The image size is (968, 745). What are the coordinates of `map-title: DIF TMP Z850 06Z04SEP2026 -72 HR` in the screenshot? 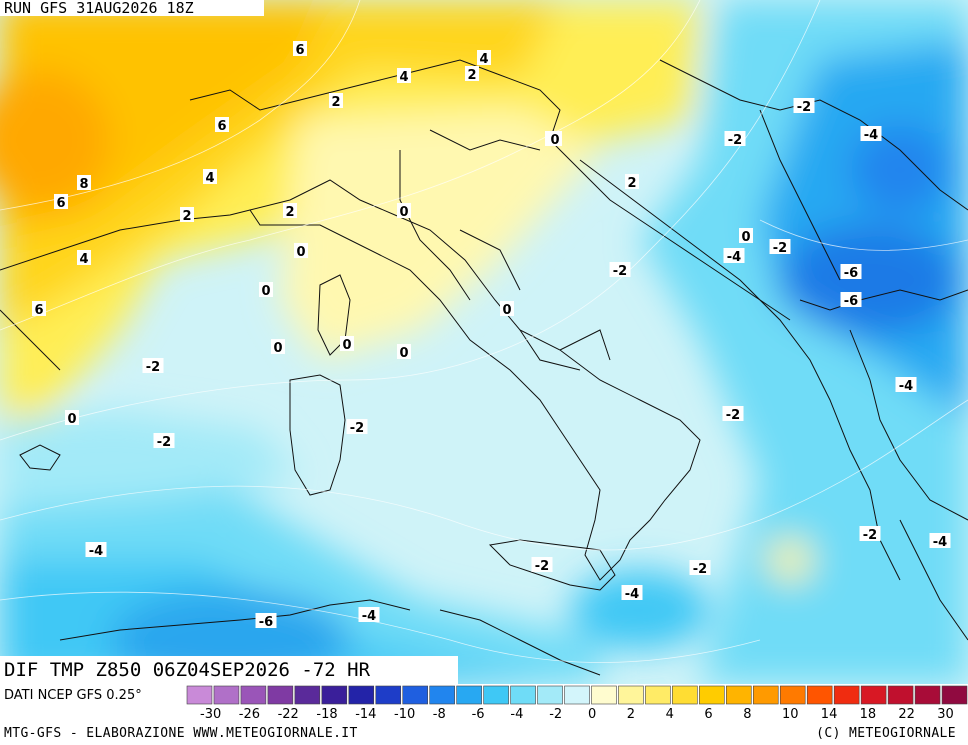 It's located at (229, 670).